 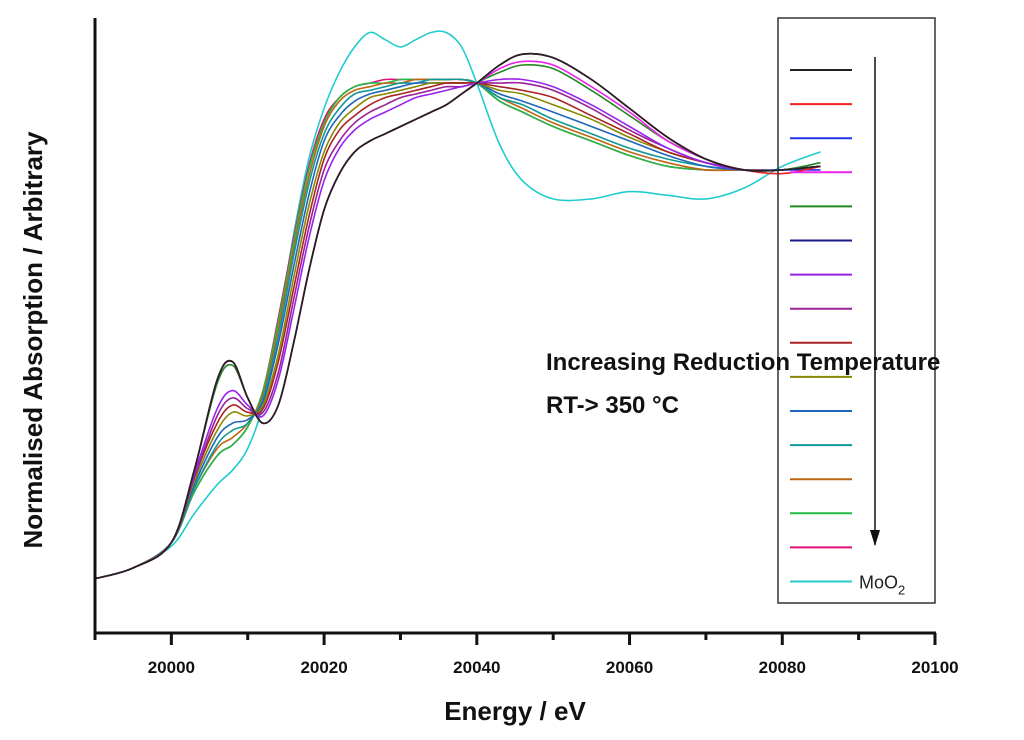 I want to click on x-tick-label: 20060, so click(x=629, y=667).